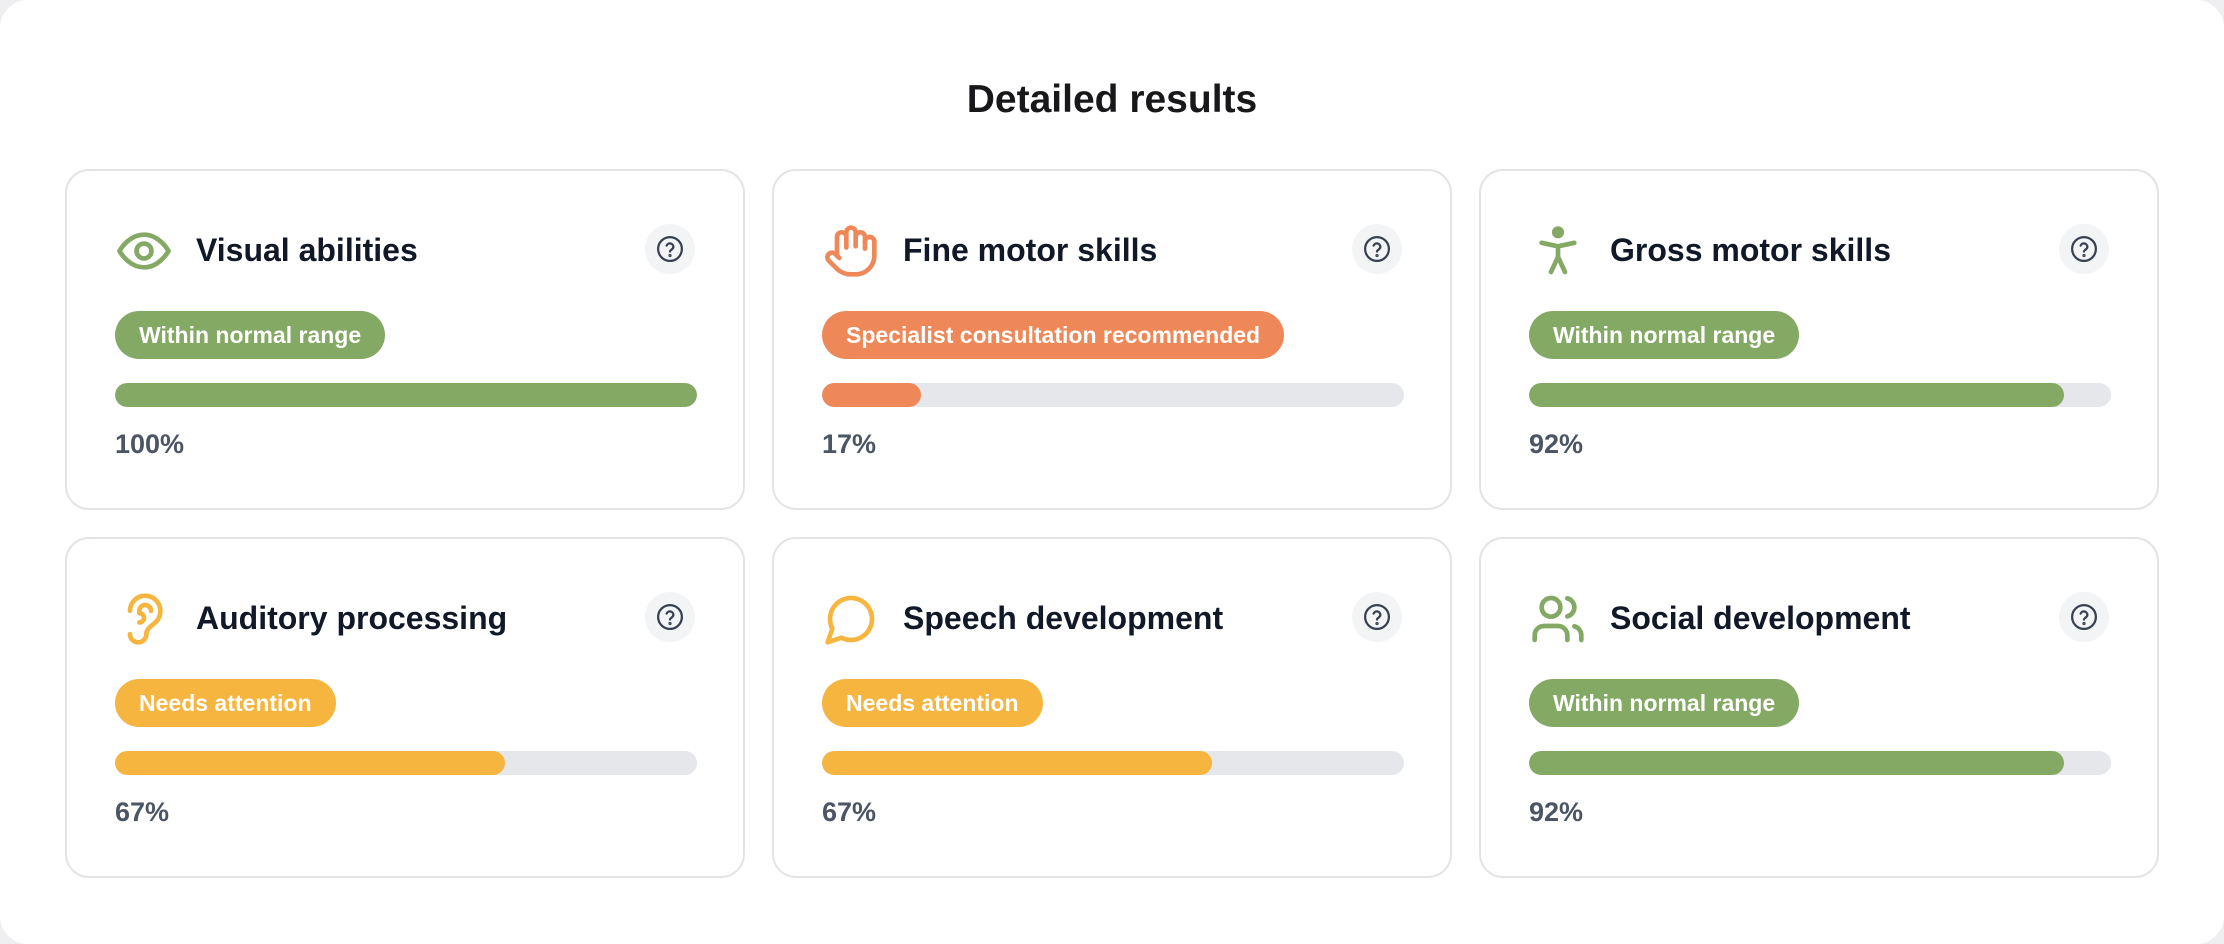 The width and height of the screenshot is (2224, 944). Describe the element at coordinates (851, 619) in the screenshot. I see `speech-bubble-icon` at that location.